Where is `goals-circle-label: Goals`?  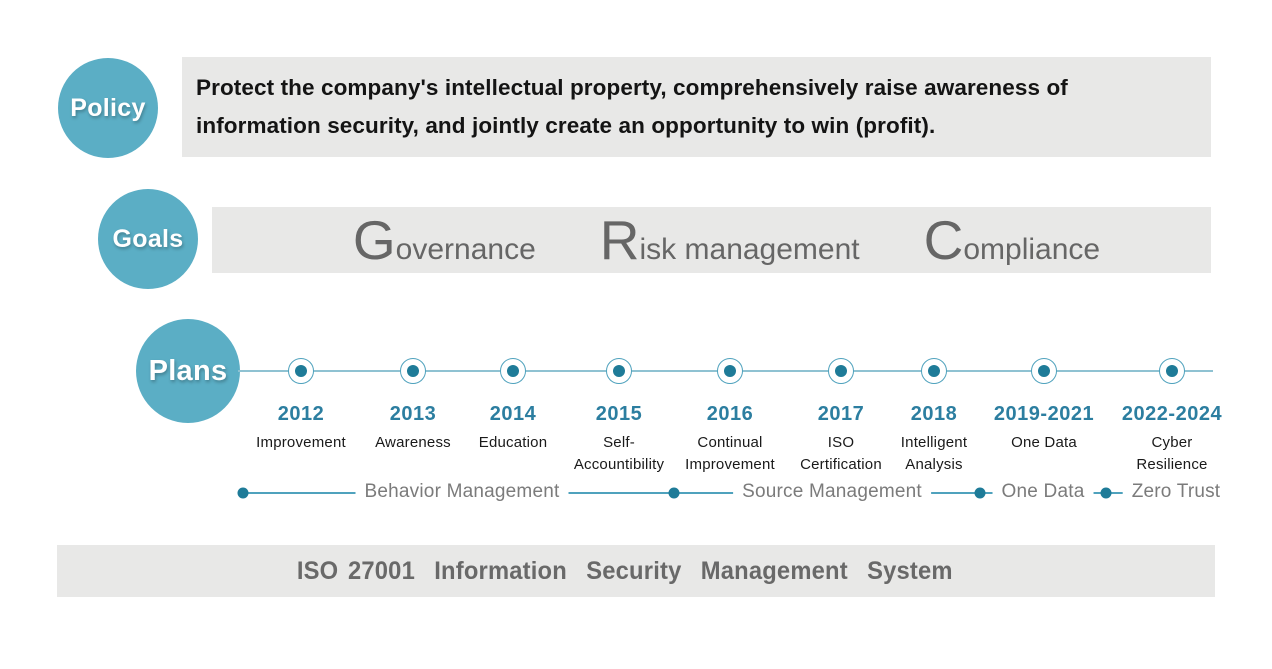 goals-circle-label: Goals is located at coordinates (148, 238).